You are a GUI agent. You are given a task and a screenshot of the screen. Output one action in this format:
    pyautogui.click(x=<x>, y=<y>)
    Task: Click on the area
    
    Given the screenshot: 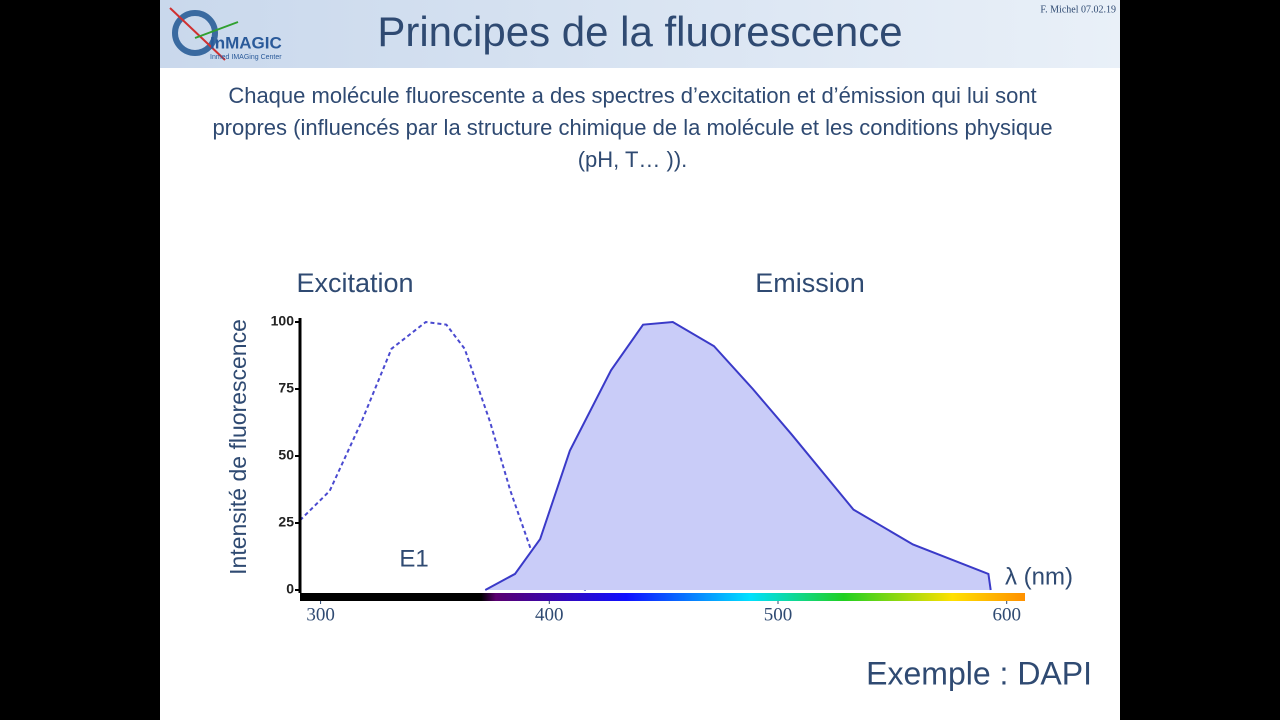 What is the action you would take?
    pyautogui.click(x=738, y=456)
    